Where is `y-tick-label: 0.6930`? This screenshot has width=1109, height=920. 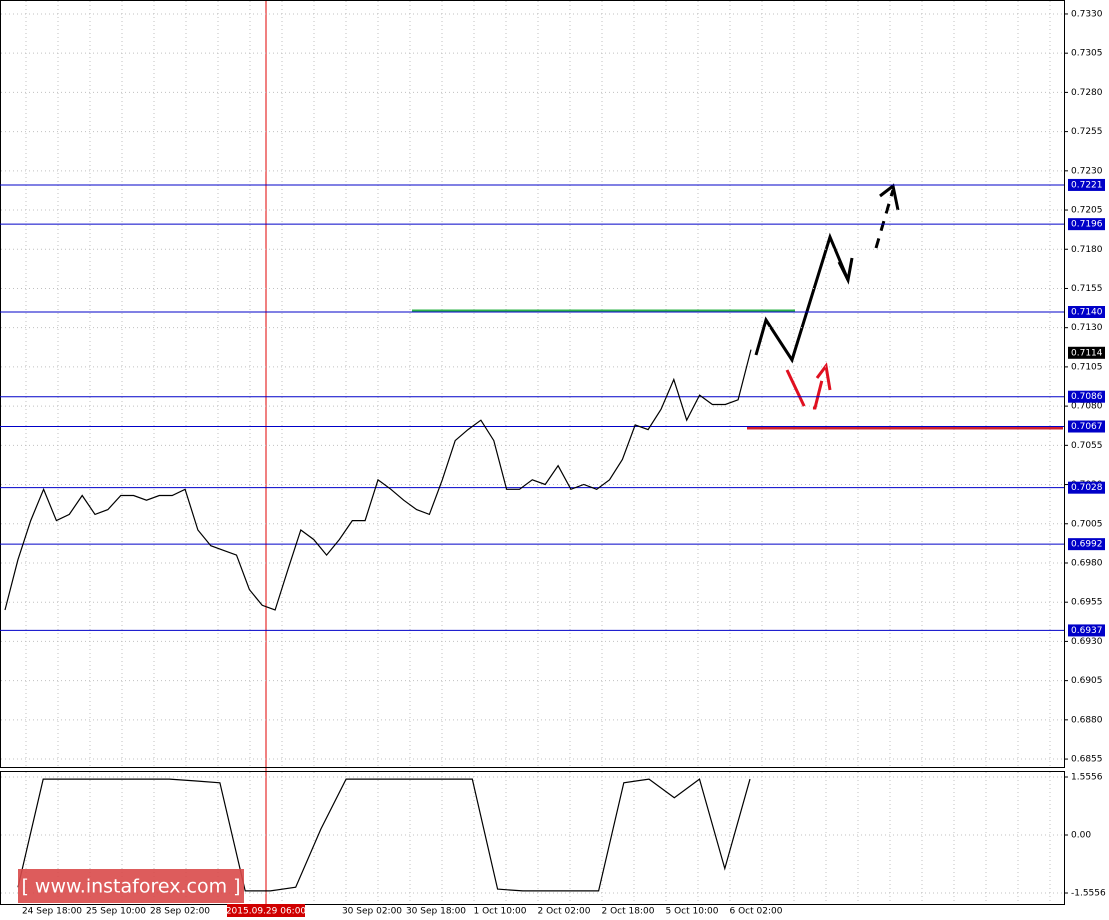 y-tick-label: 0.6930 is located at coordinates (1087, 642).